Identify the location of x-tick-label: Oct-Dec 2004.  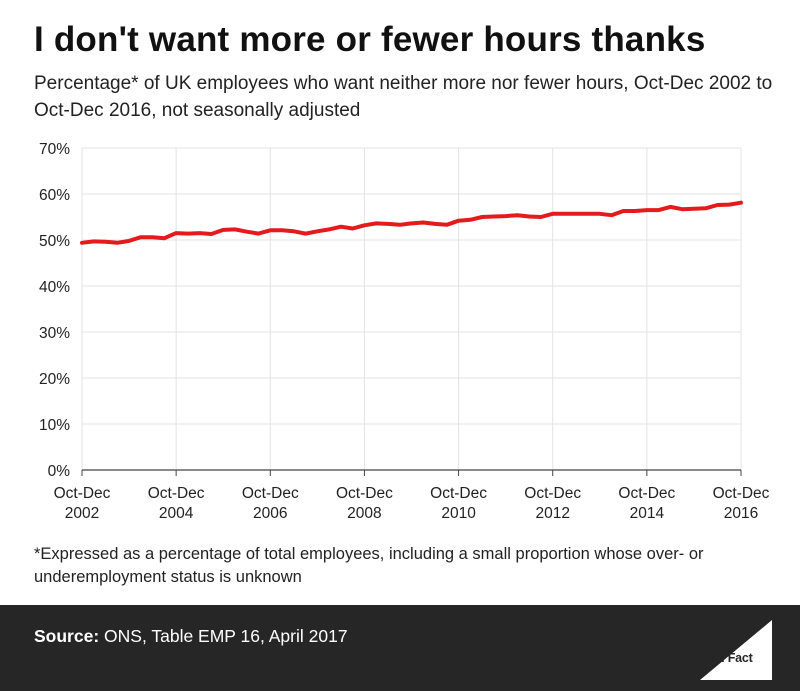
(176, 503).